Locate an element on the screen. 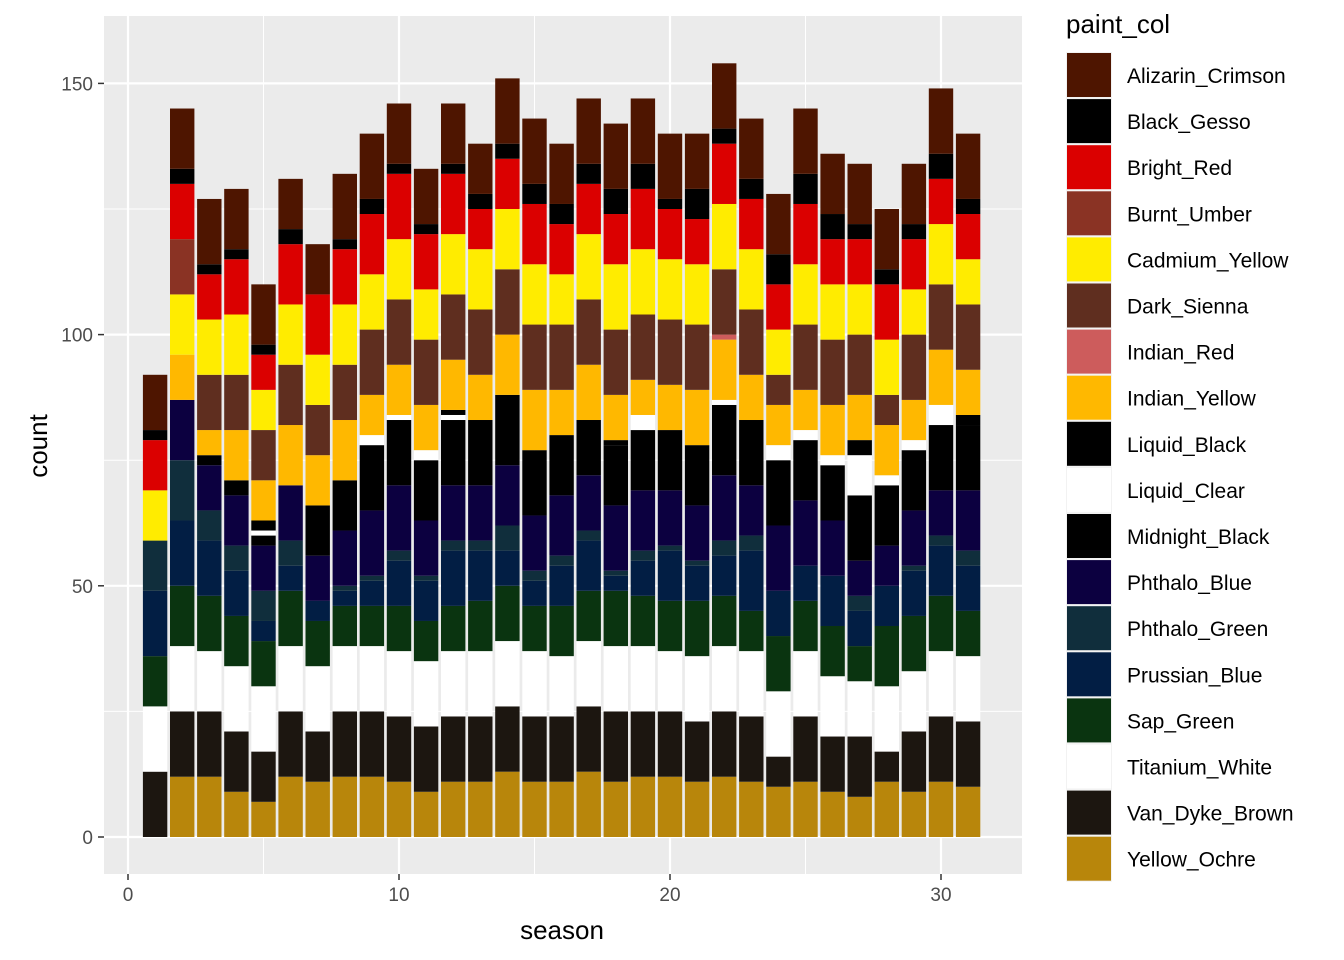 This screenshot has width=1344, height=960. legend-key-liquid-black is located at coordinates (1089, 443).